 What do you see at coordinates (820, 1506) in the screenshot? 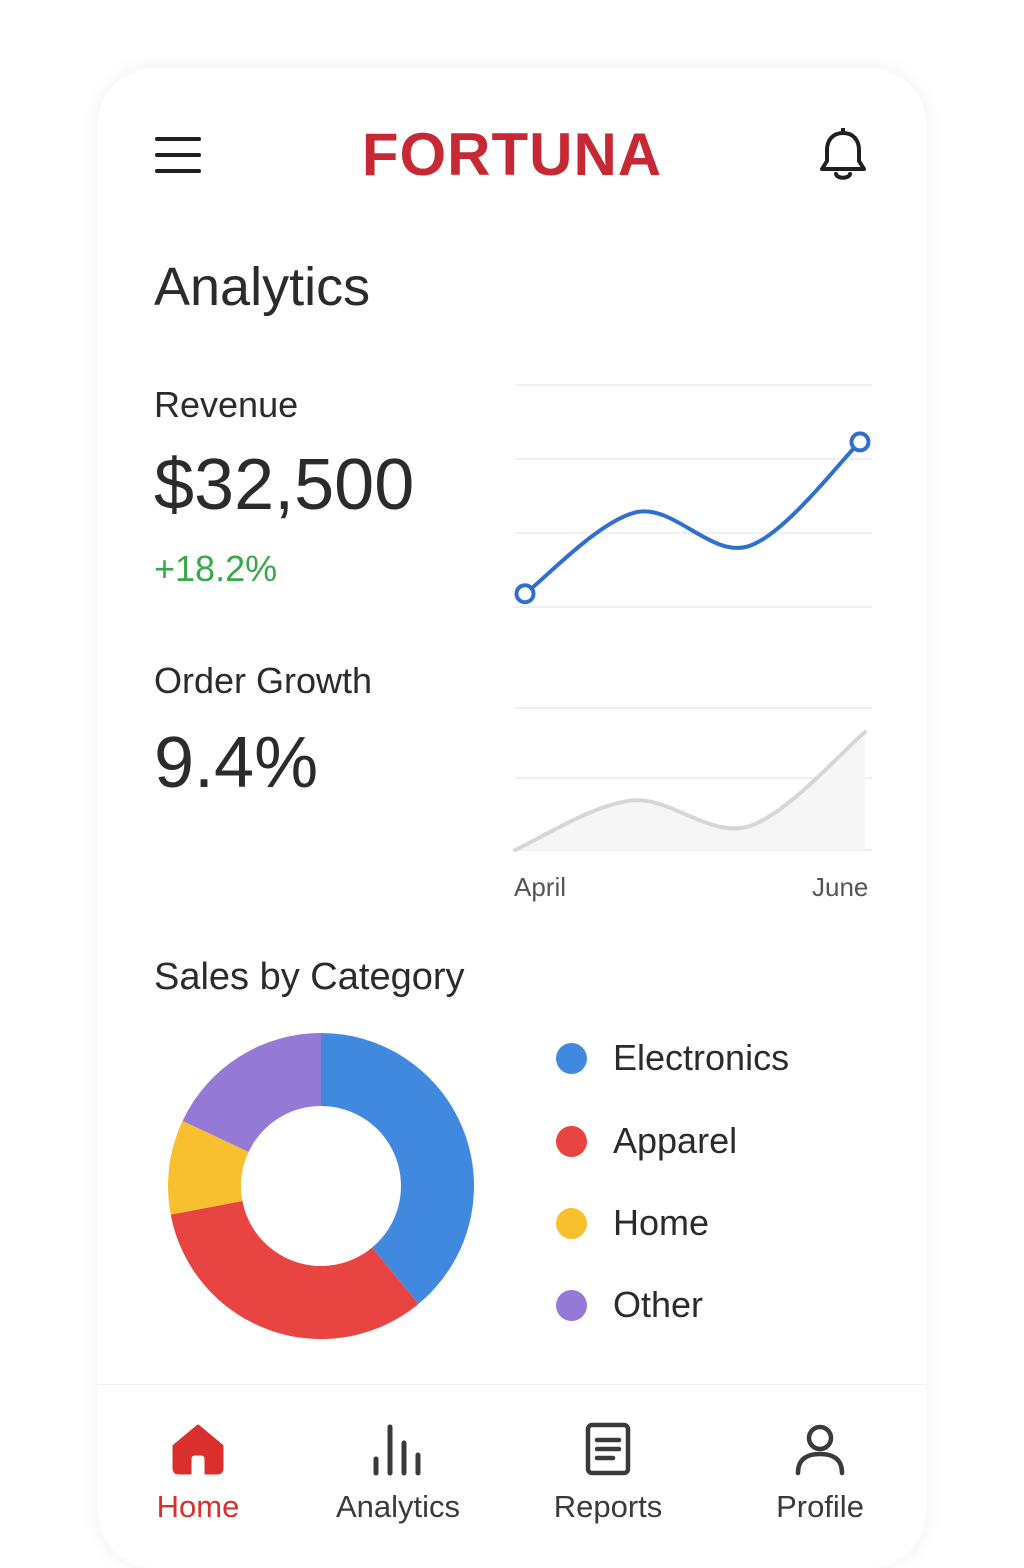
I see `nav-label-profile: Profile` at bounding box center [820, 1506].